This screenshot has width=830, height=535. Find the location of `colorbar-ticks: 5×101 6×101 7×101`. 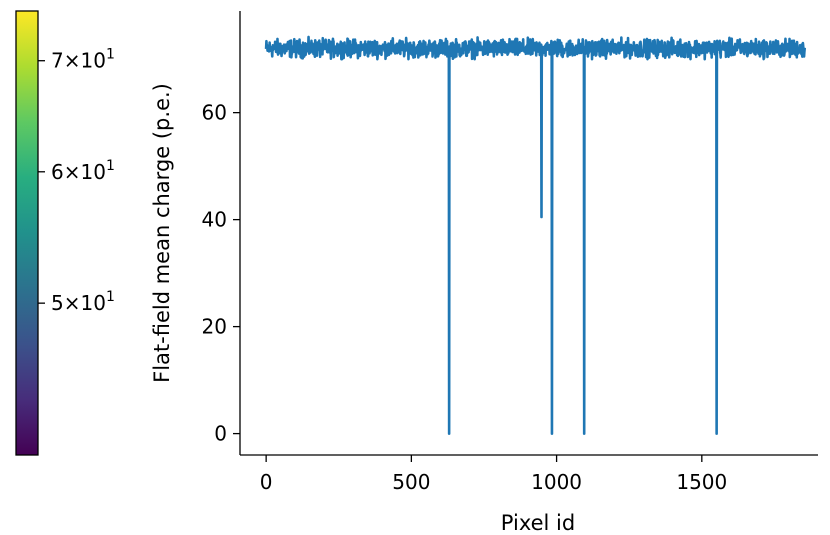

colorbar-ticks: 5×101 6×101 7×101 is located at coordinates (76, 181).